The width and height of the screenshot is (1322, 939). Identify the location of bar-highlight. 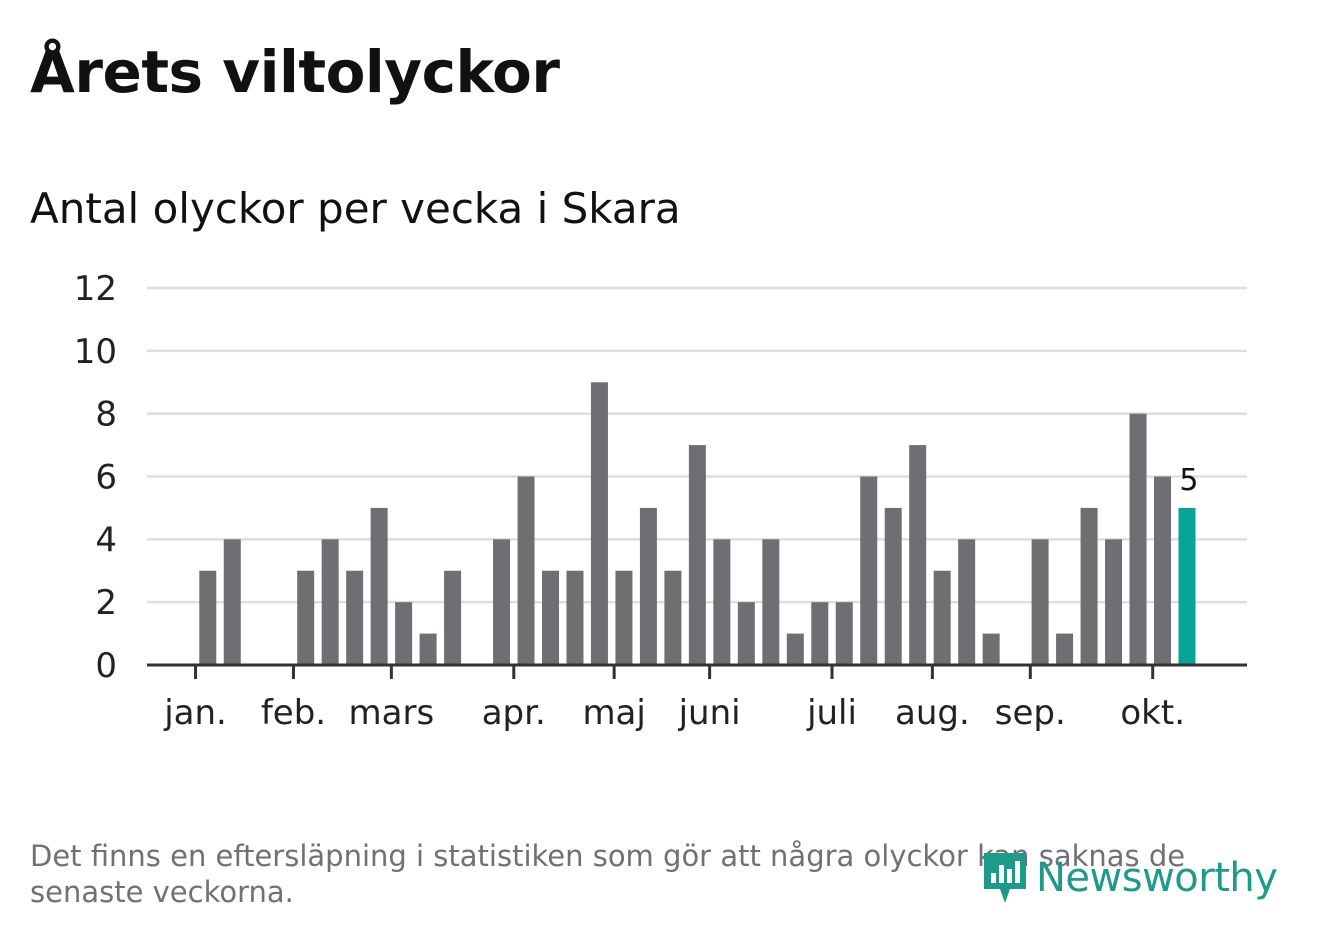
(1187, 586).